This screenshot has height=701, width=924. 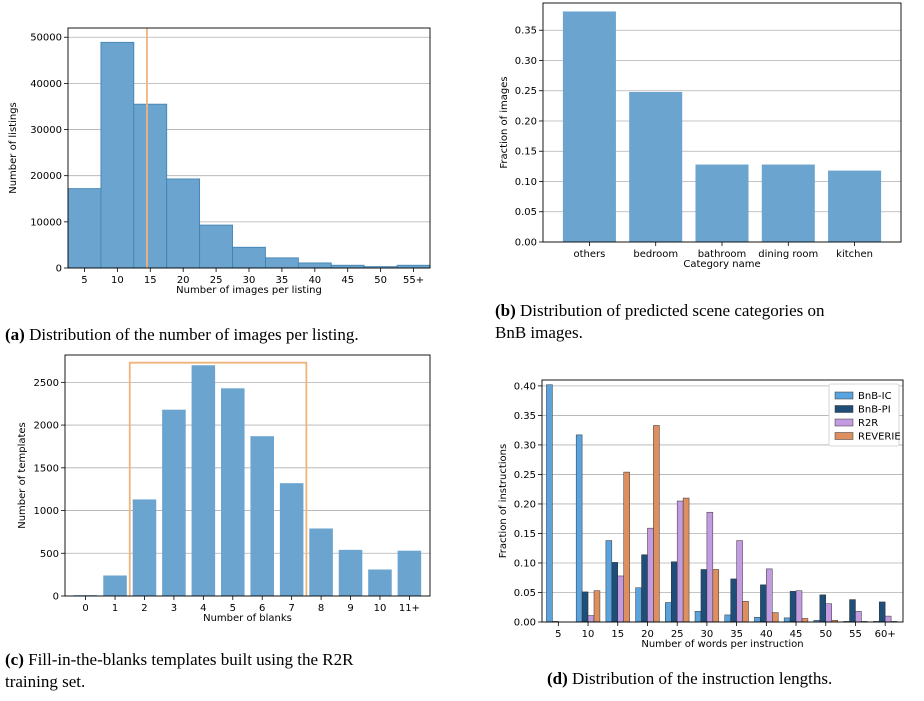 I want to click on ytick-label-d: 0.25, so click(x=525, y=475).